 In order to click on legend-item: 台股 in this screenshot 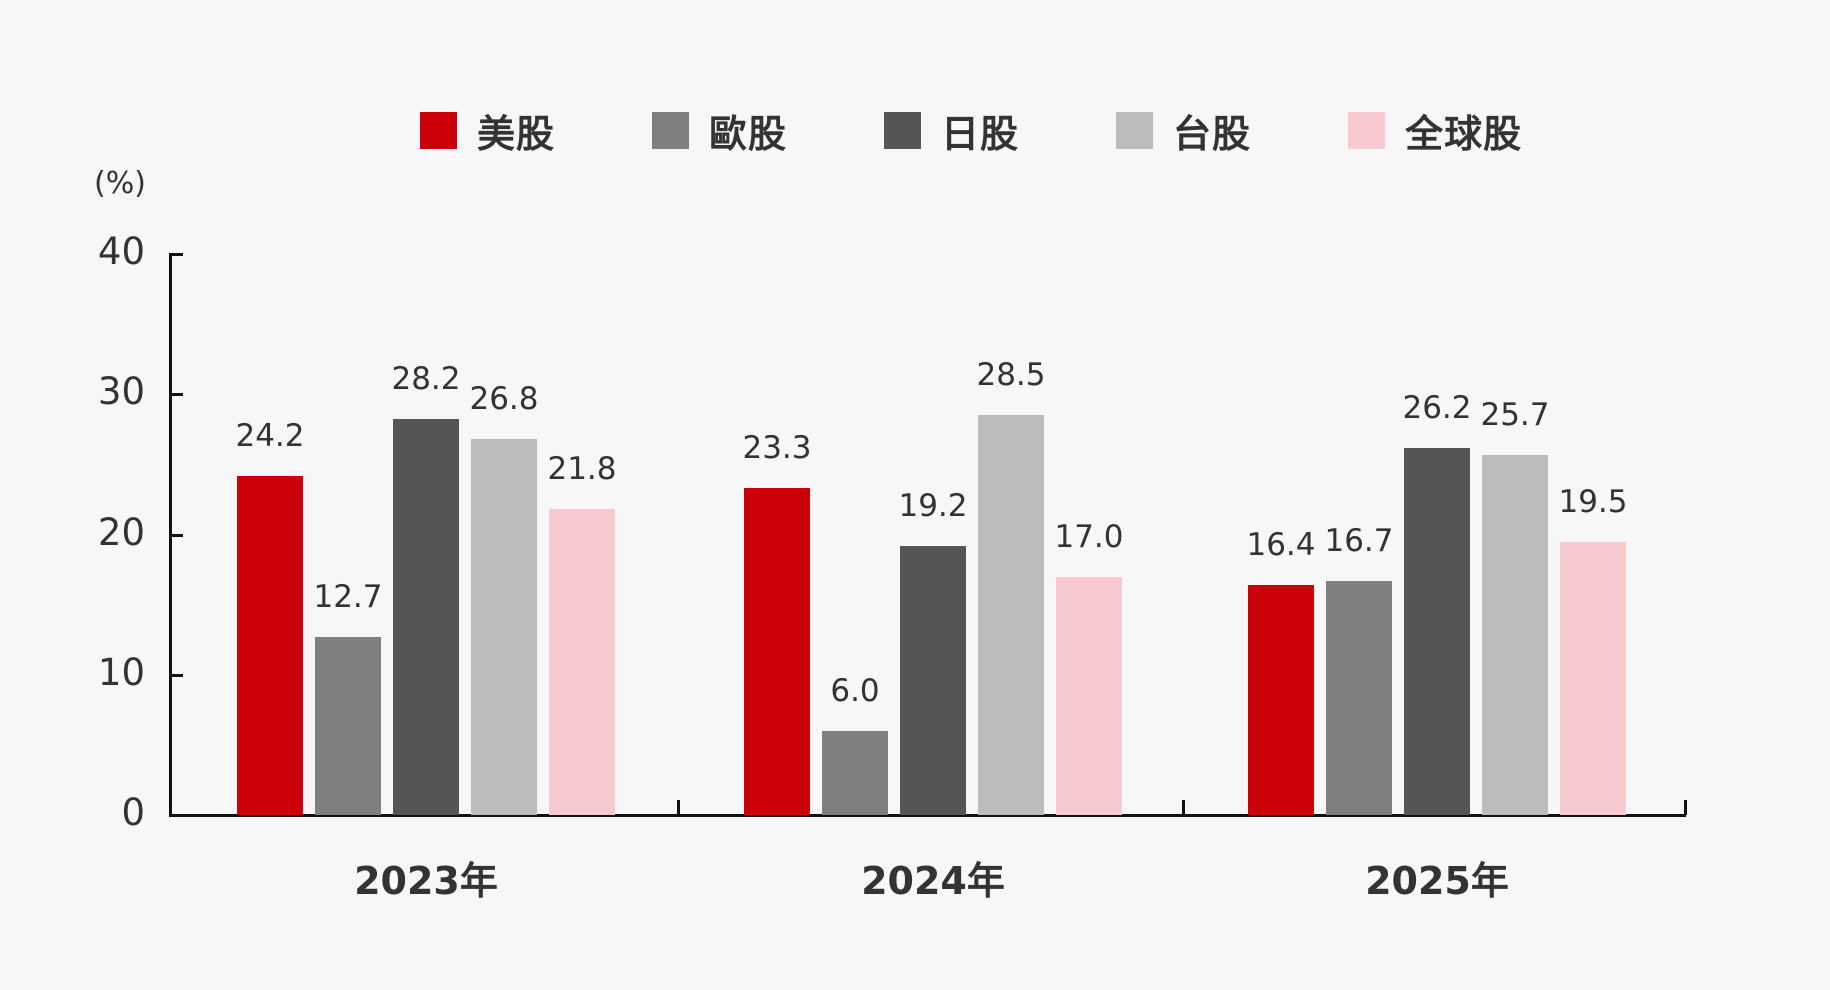, I will do `click(1183, 130)`.